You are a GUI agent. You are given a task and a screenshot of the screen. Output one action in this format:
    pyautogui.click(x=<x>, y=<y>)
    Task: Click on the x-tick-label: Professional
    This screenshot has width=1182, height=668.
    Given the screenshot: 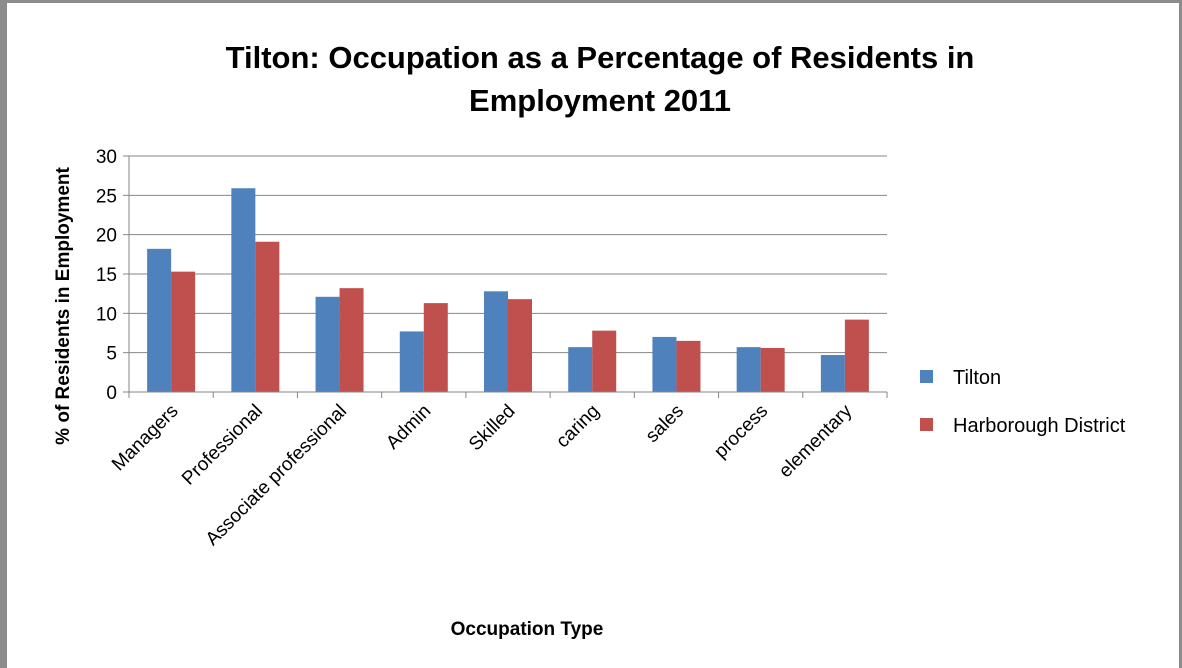 What is the action you would take?
    pyautogui.click(x=222, y=445)
    